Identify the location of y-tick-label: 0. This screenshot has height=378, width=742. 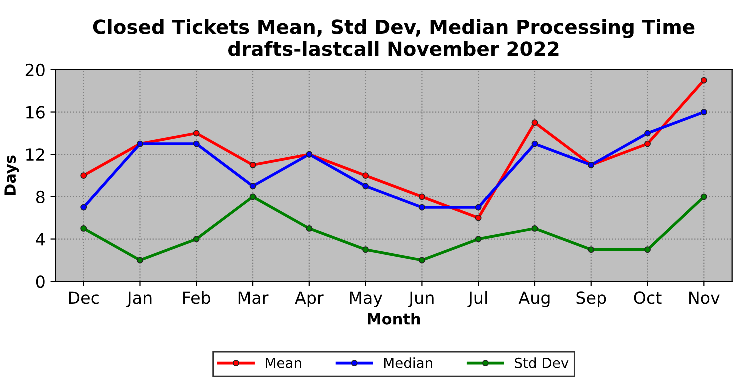
(40, 282).